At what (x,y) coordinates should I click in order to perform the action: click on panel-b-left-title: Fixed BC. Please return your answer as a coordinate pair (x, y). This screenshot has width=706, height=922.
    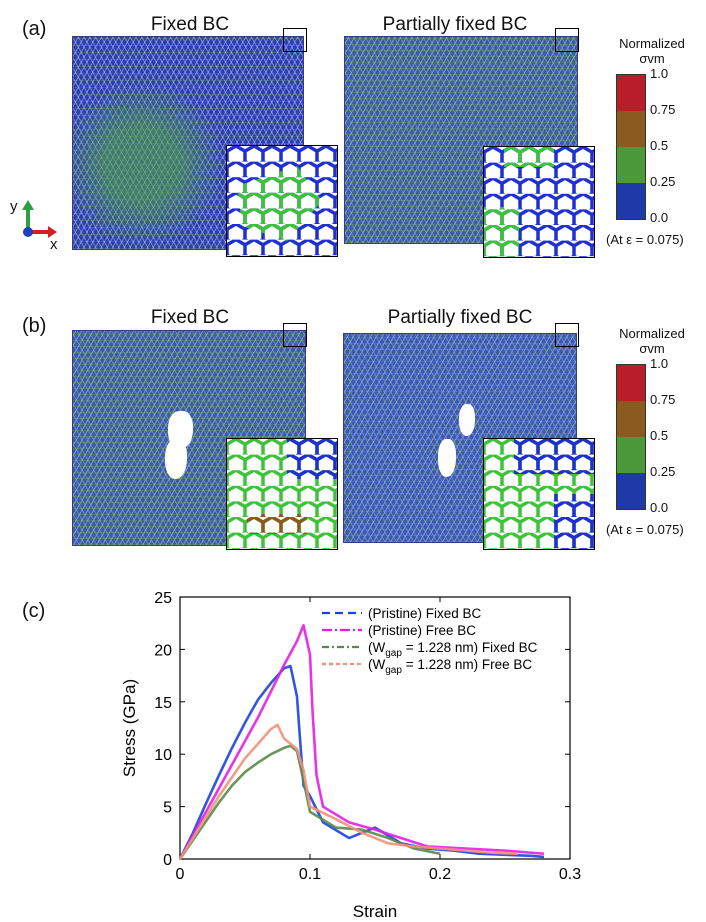
    Looking at the image, I should click on (190, 317).